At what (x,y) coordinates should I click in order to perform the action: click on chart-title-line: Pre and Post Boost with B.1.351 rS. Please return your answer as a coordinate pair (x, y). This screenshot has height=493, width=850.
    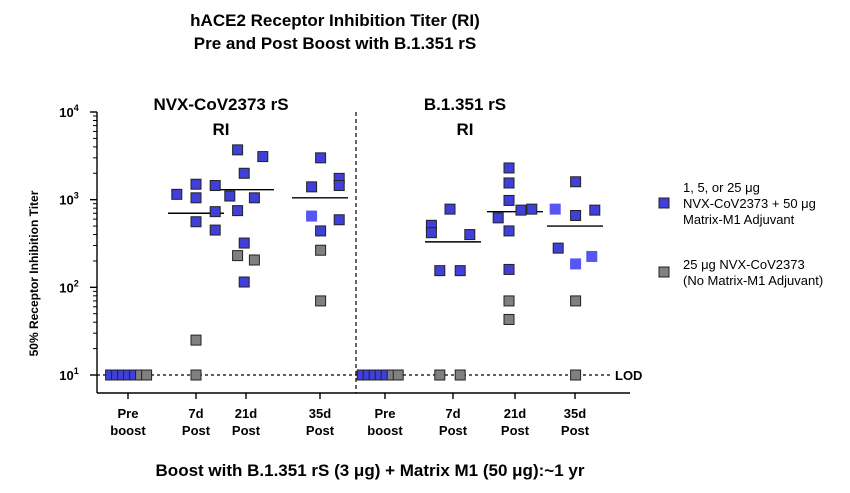
    Looking at the image, I should click on (335, 43).